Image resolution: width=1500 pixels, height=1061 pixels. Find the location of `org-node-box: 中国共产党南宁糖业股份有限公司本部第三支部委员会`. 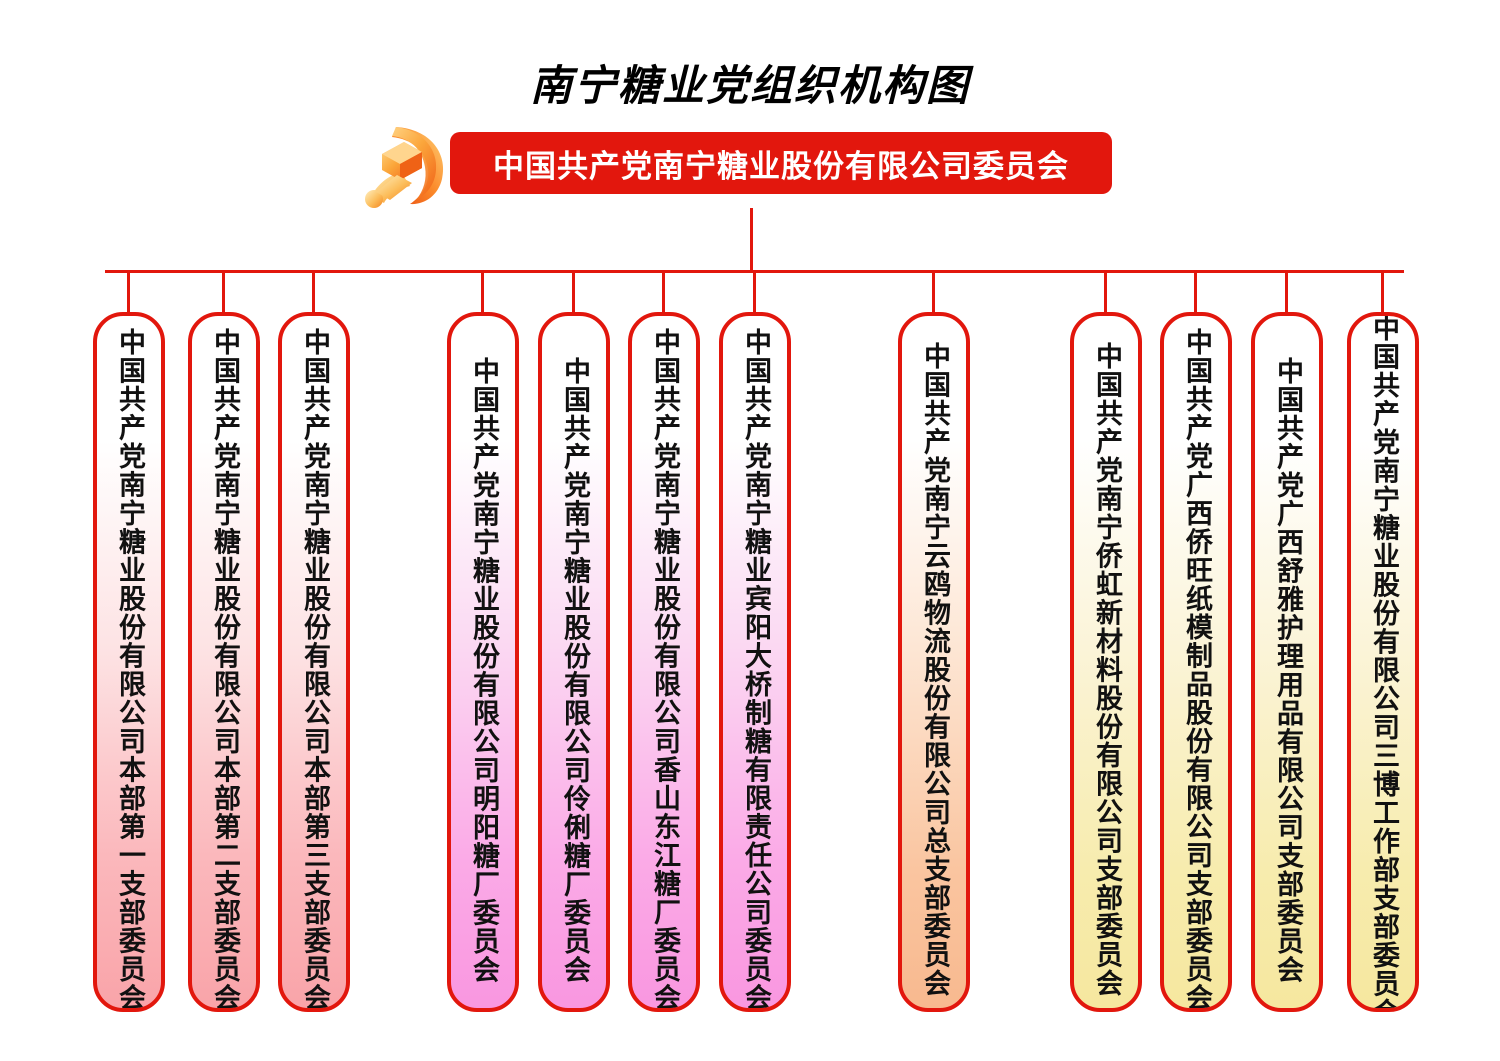

org-node-box: 中国共产党南宁糖业股份有限公司本部第三支部委员会 is located at coordinates (314, 662).